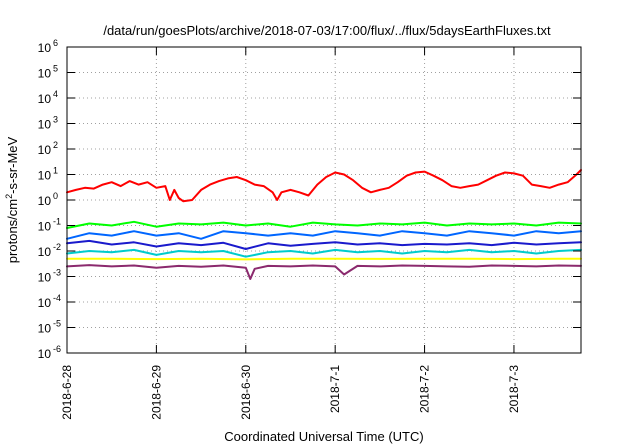 The width and height of the screenshot is (640, 448). I want to click on x-tick-label: 2018-7-1, so click(335, 389).